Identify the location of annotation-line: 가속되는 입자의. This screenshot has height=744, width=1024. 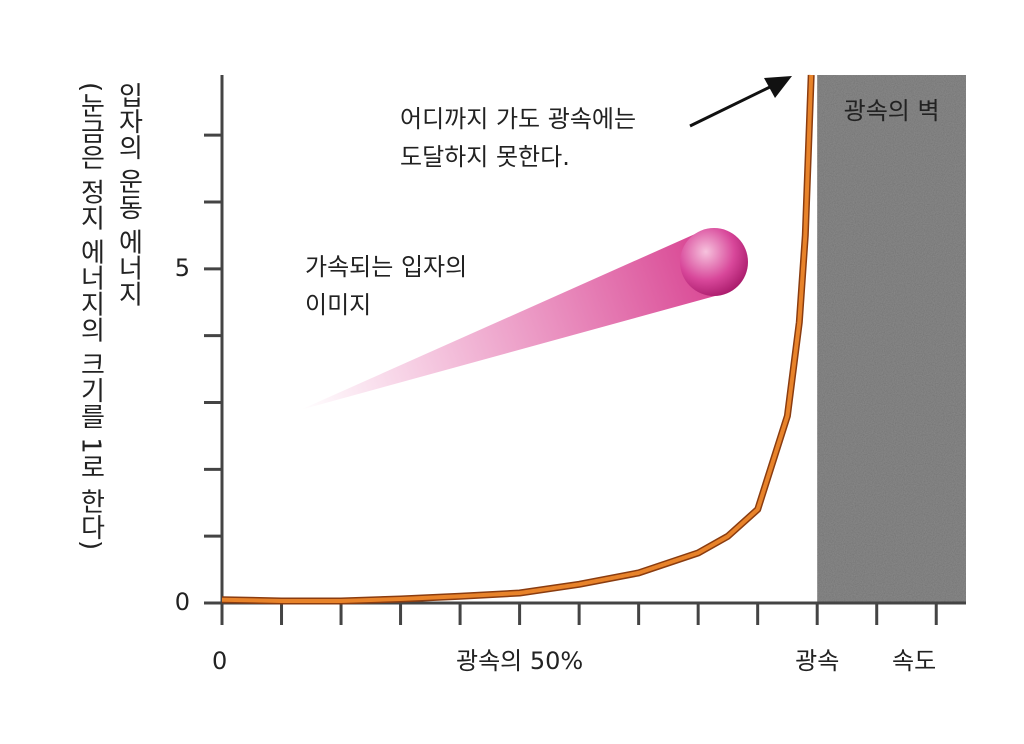
(386, 267).